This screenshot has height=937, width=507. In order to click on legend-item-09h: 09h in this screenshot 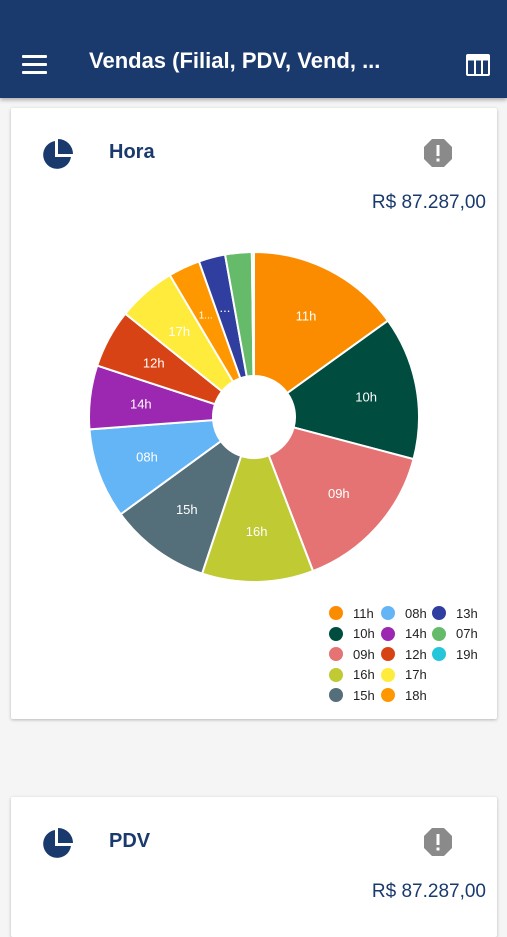, I will do `click(352, 654)`.